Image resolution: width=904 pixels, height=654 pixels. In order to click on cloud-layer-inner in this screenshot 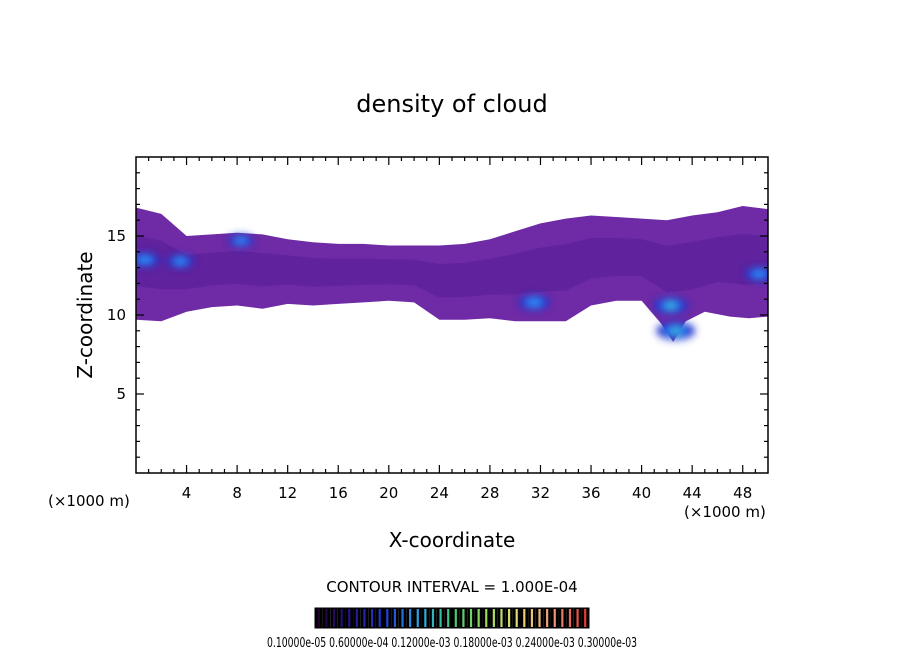, I will do `click(452, 266)`.